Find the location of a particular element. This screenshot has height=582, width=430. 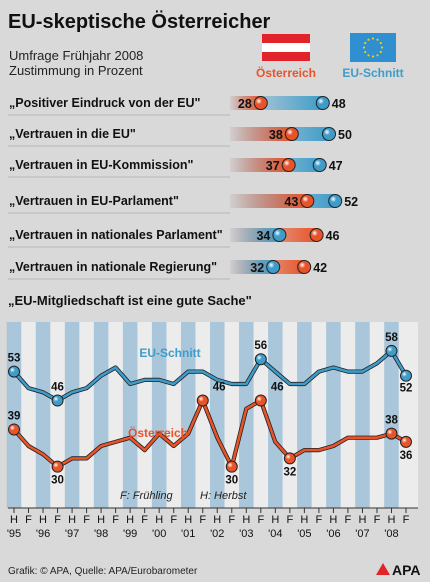

series-label-eu: EU-Schnitt is located at coordinates (169, 353).